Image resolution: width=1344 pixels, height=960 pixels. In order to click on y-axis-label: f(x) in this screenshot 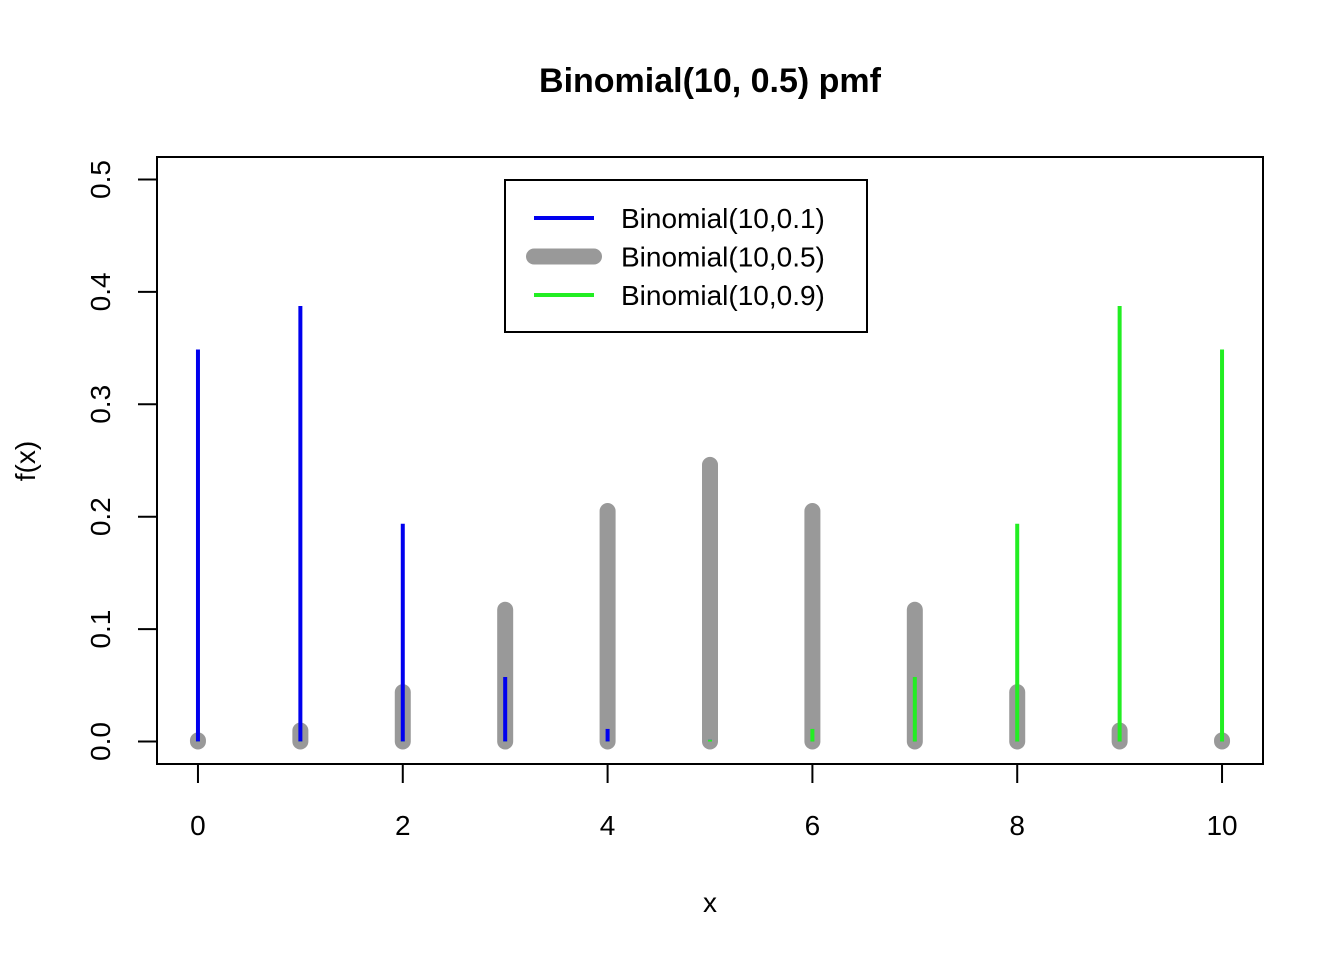, I will do `click(25, 461)`.